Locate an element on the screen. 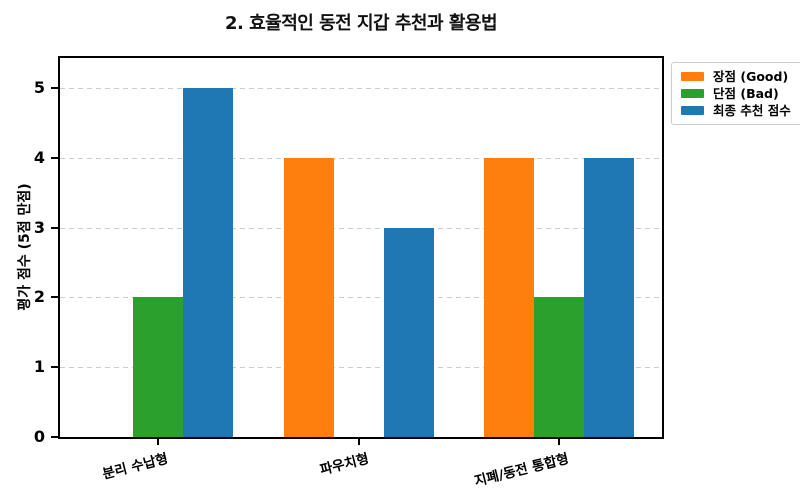 The image size is (800, 500). x-tick-label-1: 파우치형 is located at coordinates (344, 464).